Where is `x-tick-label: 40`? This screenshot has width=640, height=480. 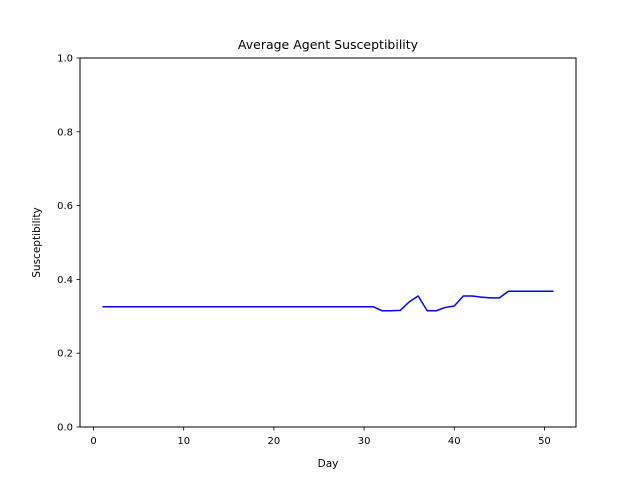 x-tick-label: 40 is located at coordinates (454, 441).